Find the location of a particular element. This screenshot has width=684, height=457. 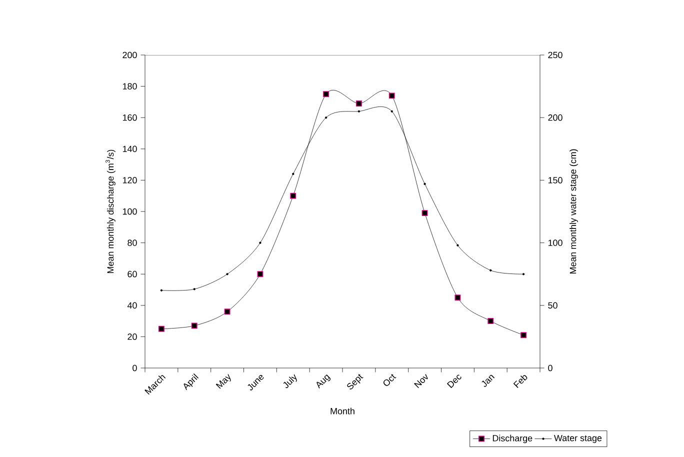

y2-axis-title: Mean monthly water stage (cm) is located at coordinates (574, 211).